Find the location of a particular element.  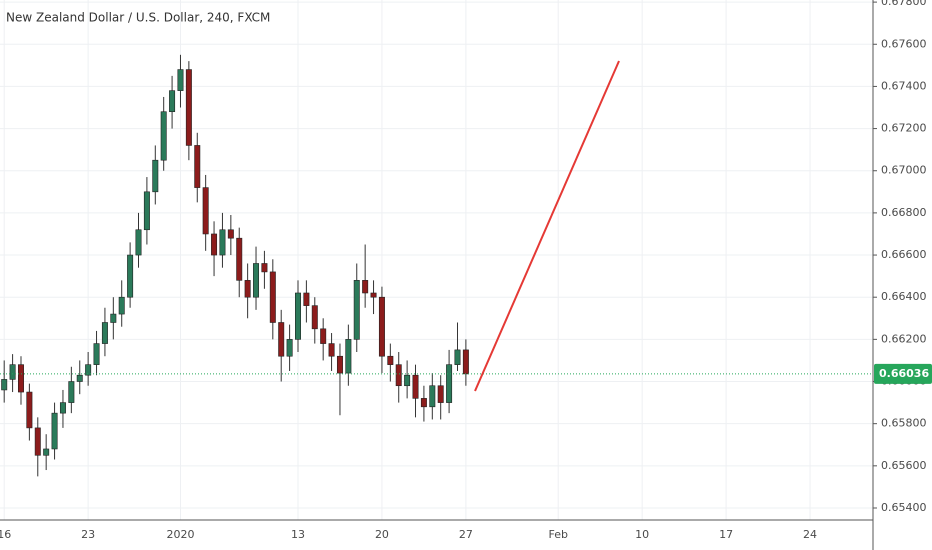

last-price-box is located at coordinates (903, 373).